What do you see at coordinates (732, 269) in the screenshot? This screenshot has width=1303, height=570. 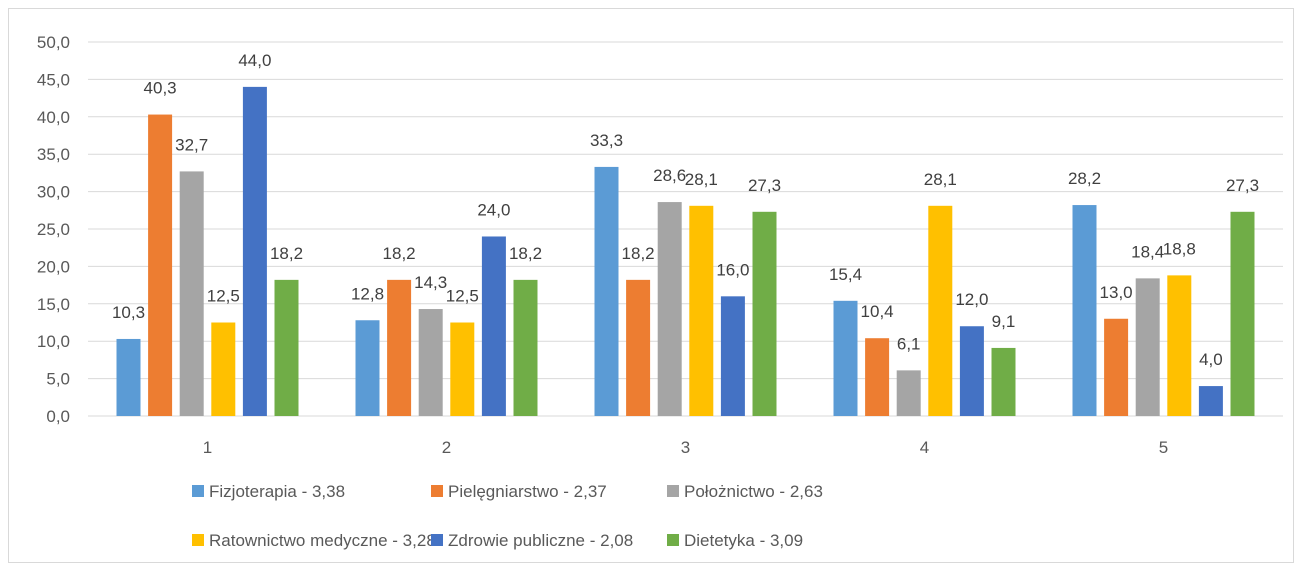 I see `data-label: 16,0` at bounding box center [732, 269].